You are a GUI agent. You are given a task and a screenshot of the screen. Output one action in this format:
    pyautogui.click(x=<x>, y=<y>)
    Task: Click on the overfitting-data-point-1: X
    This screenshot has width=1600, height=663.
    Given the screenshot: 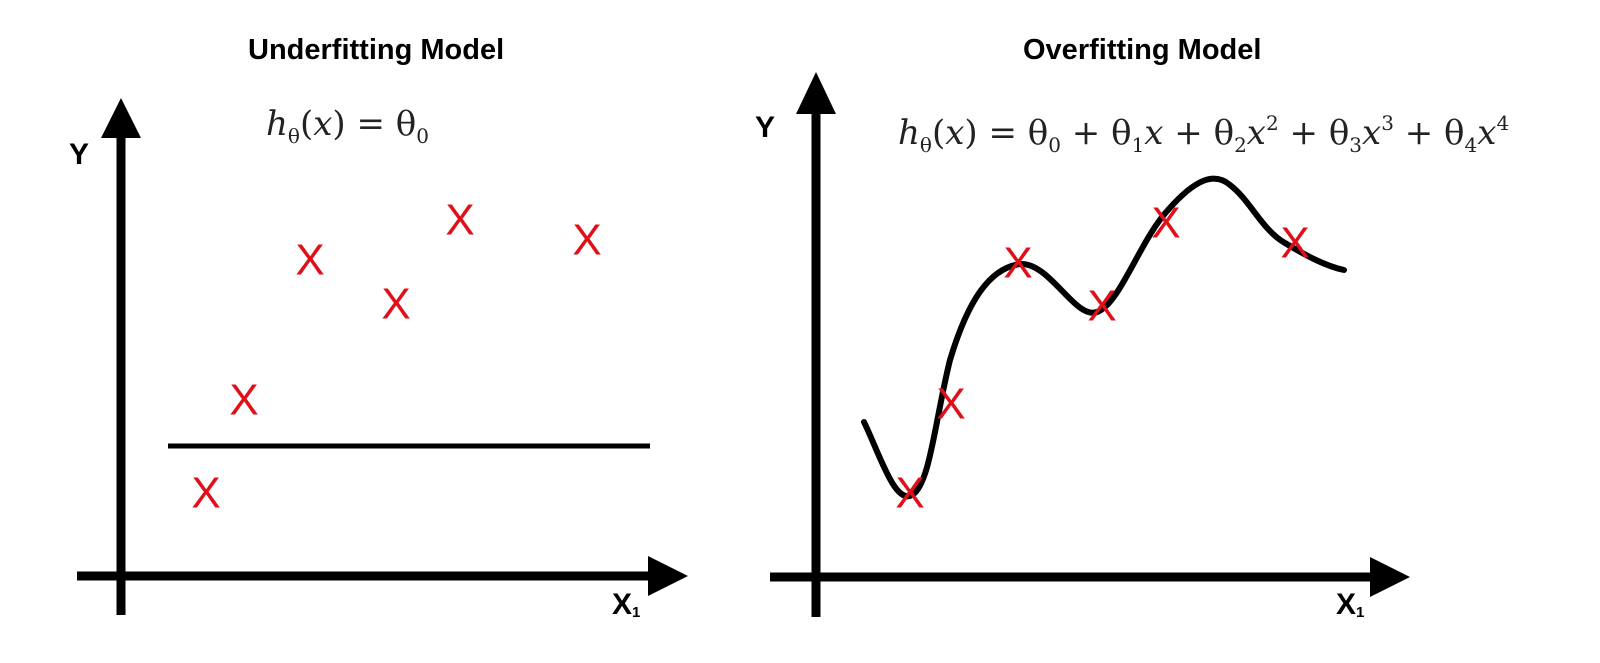 What is the action you would take?
    pyautogui.click(x=909, y=493)
    